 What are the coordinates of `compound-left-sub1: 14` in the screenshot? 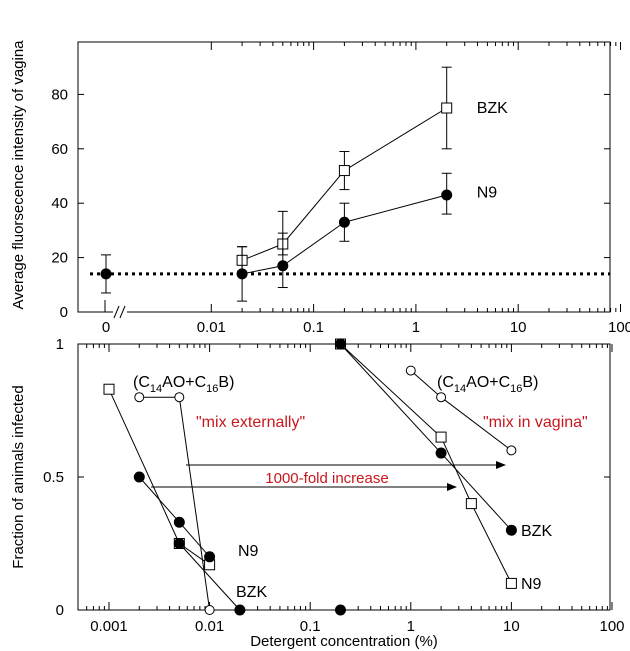 It's located at (156, 389).